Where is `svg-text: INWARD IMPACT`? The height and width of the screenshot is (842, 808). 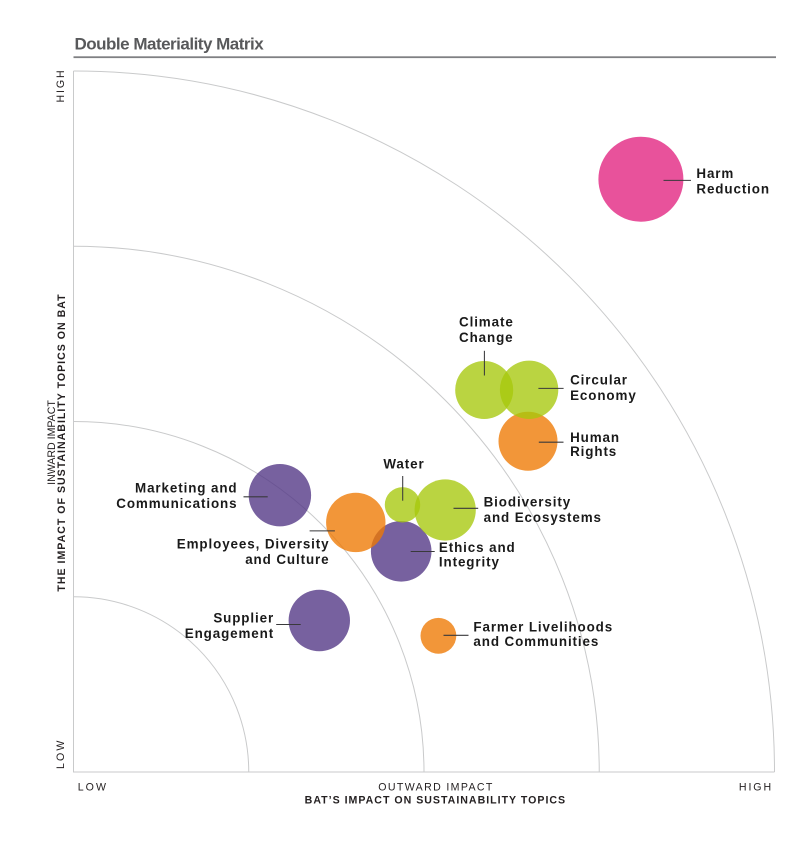 svg-text: INWARD IMPACT is located at coordinates (52, 442).